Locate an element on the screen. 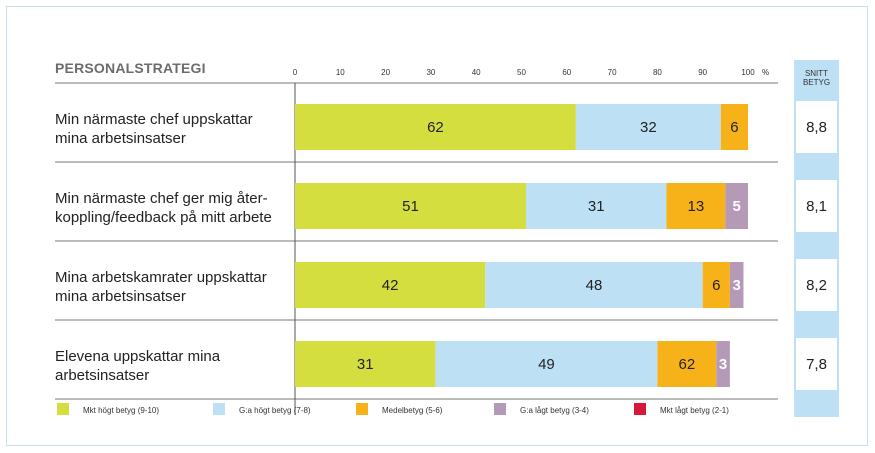  data-label: 48 is located at coordinates (594, 285).